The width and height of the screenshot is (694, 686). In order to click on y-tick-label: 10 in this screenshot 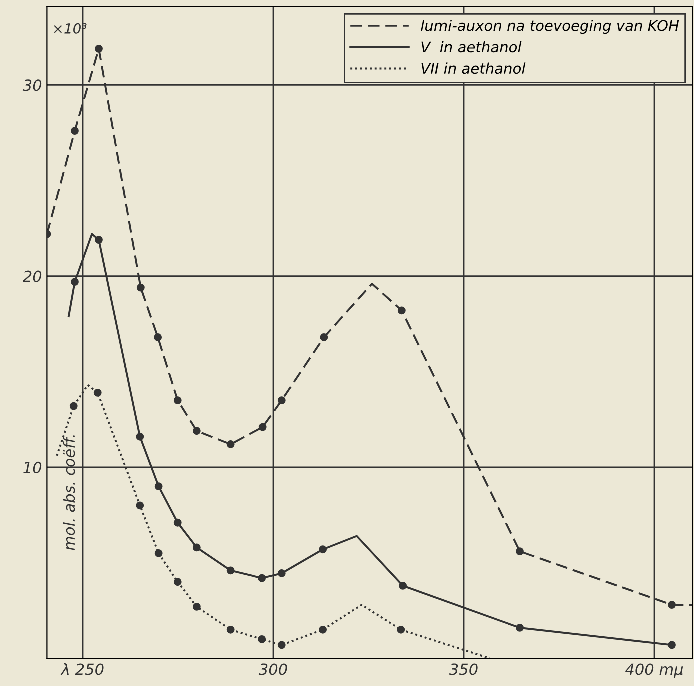, I will do `click(33, 468)`.